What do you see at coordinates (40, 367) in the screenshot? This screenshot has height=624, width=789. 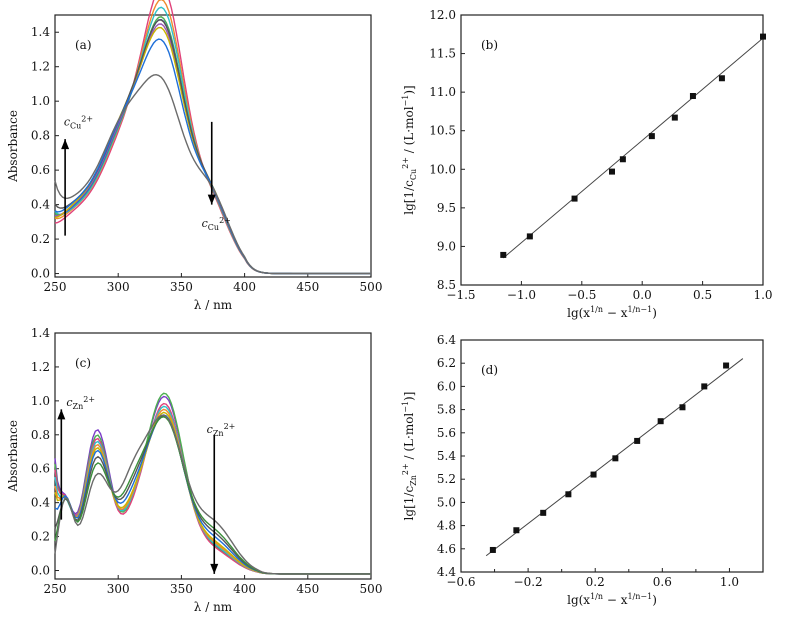 I see `y-tick-label: 1.2` at bounding box center [40, 367].